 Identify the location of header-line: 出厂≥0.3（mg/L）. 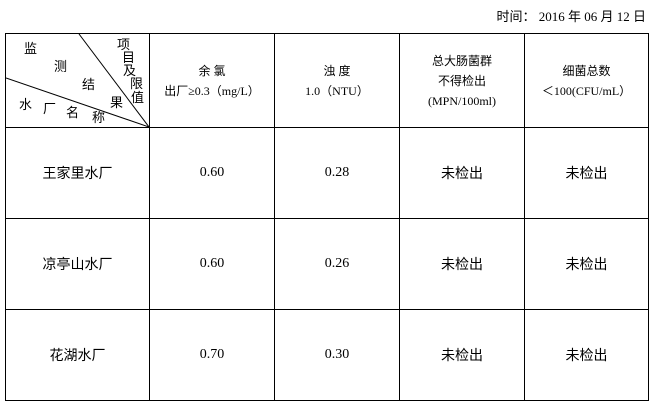
(212, 90).